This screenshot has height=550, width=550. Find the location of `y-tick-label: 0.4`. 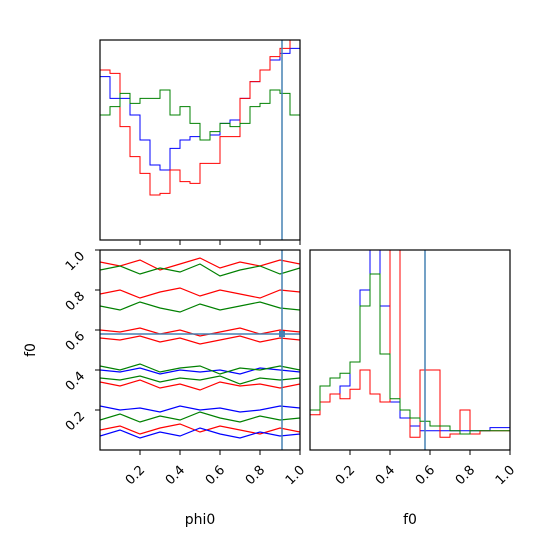

y-tick-label: 0.4 is located at coordinates (75, 381).